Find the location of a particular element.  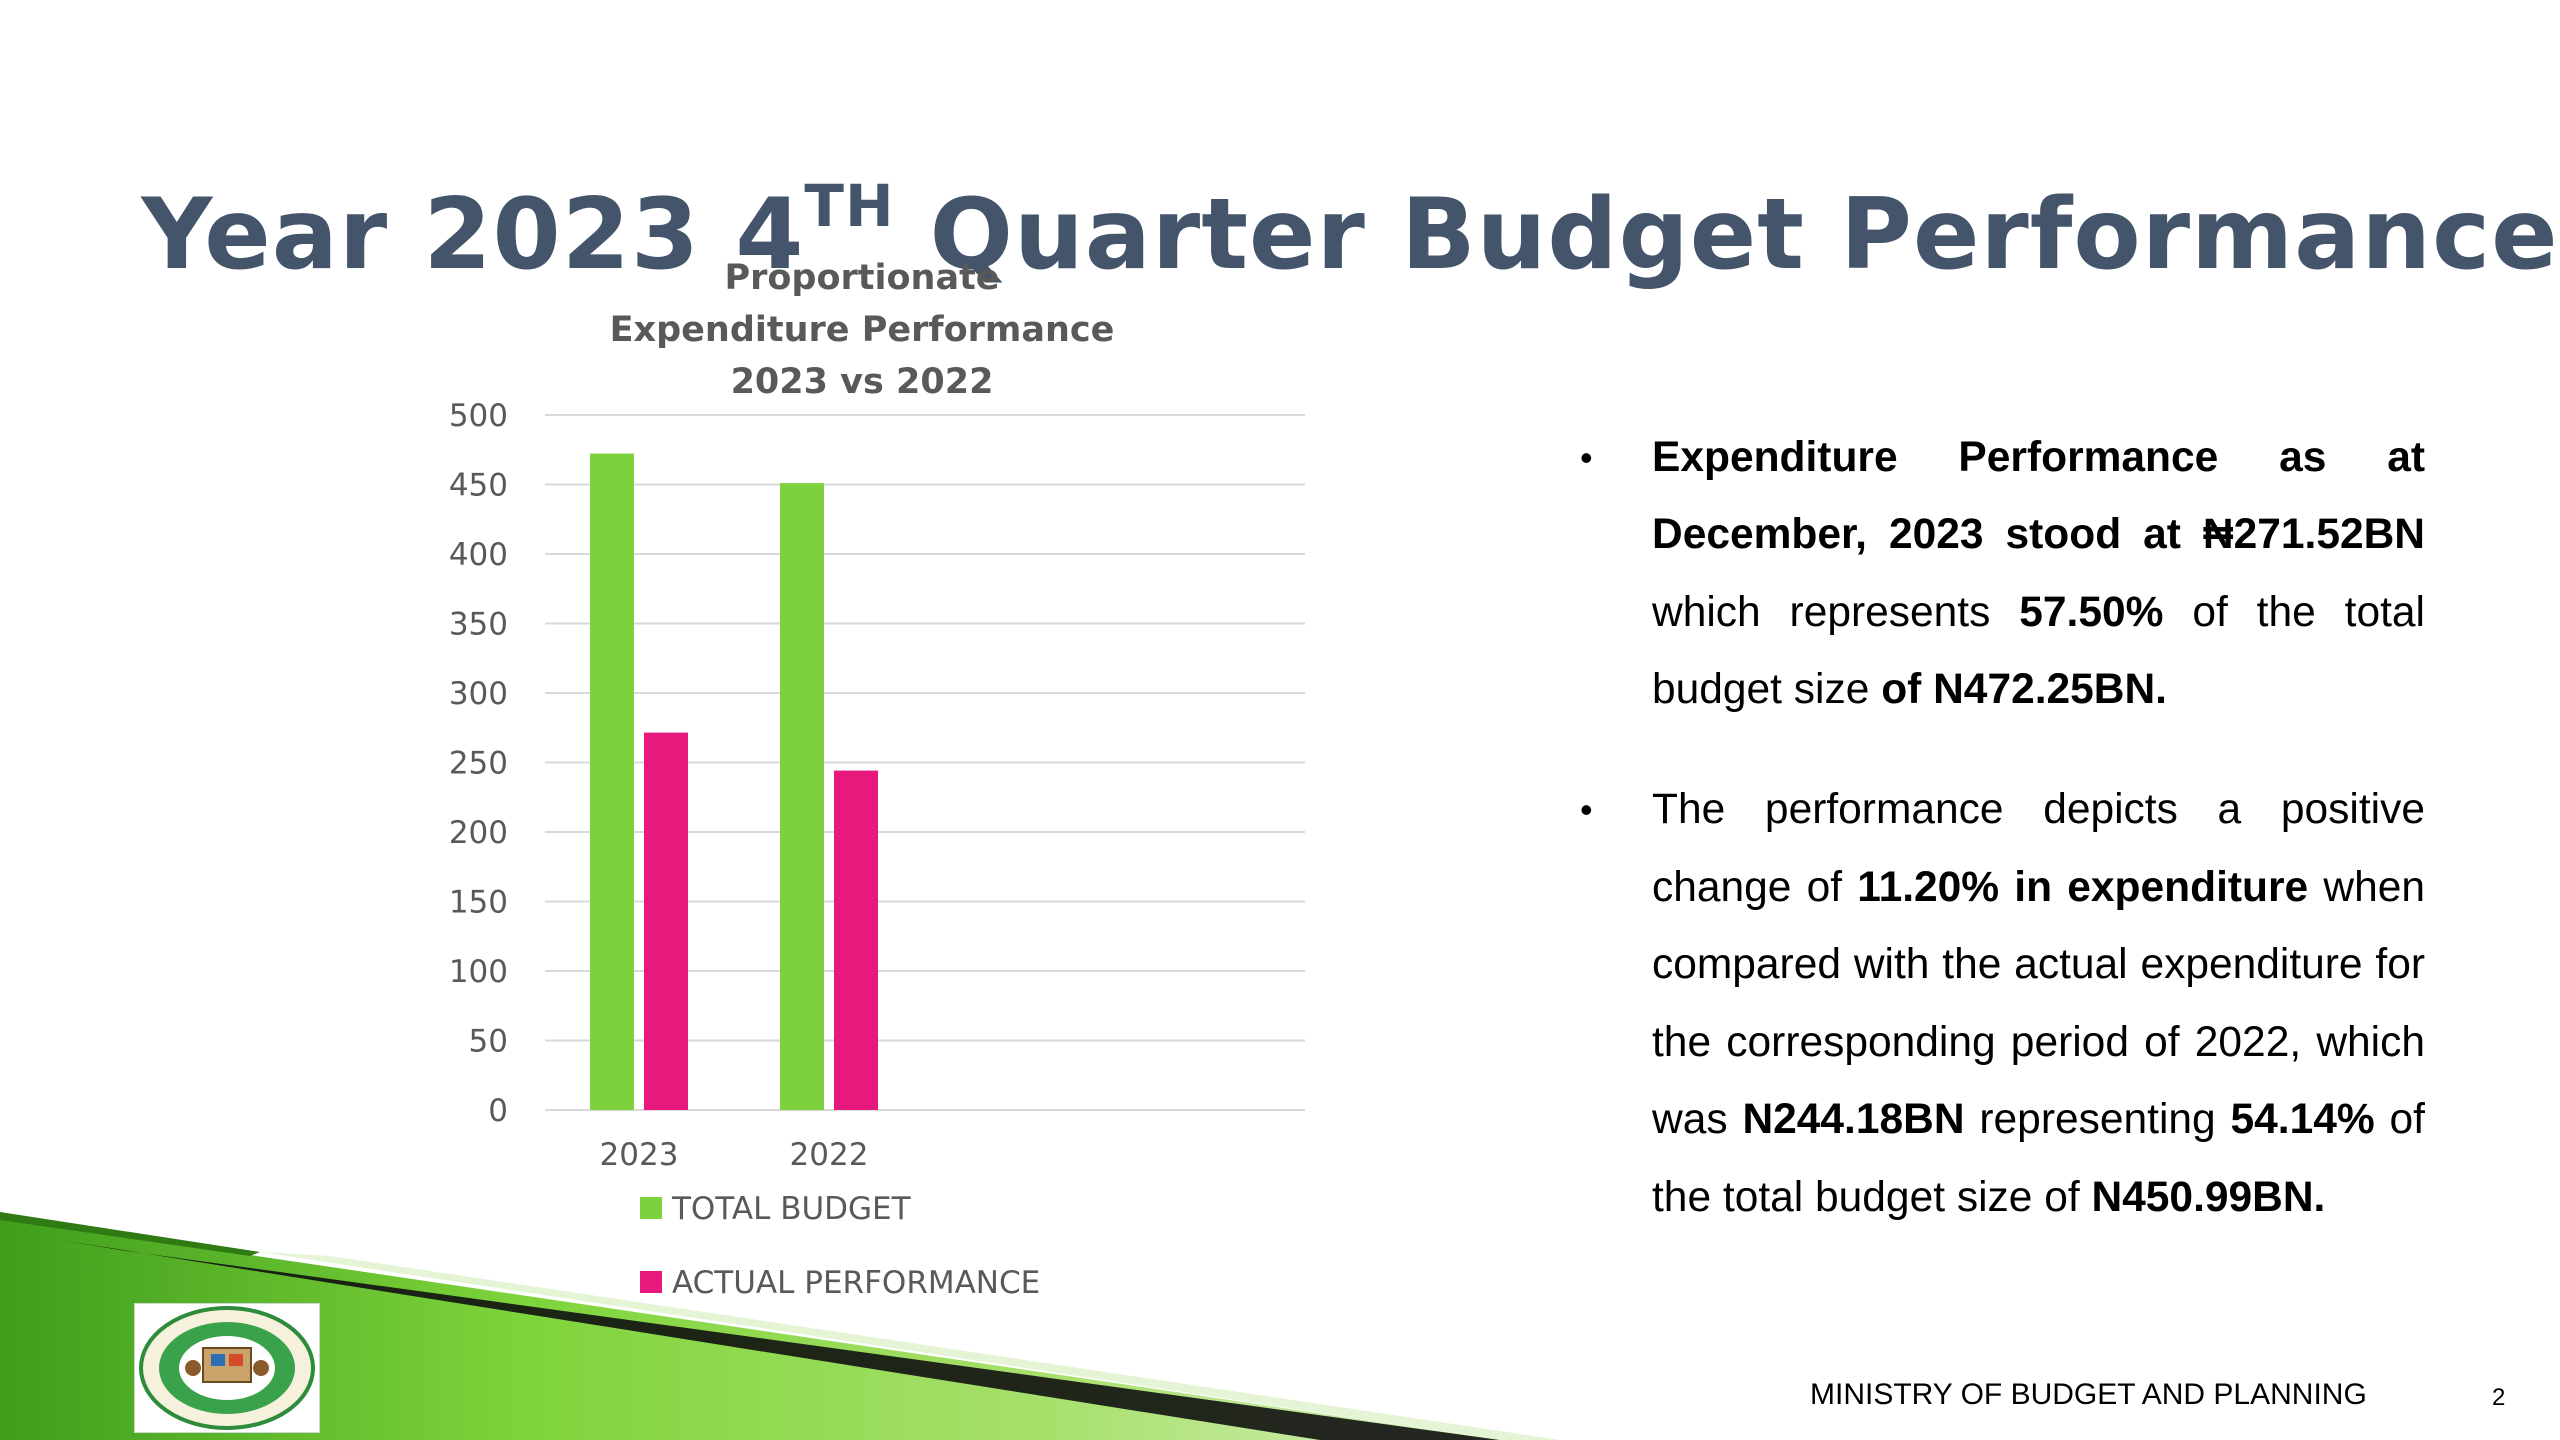

y-tick-label: 50 is located at coordinates (488, 1042).